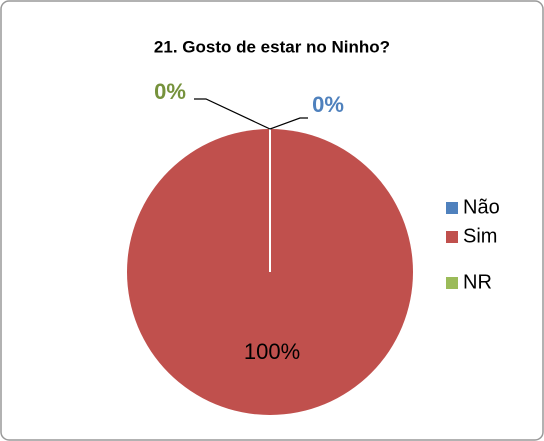  I want to click on legend-label: Sim, so click(480, 236).